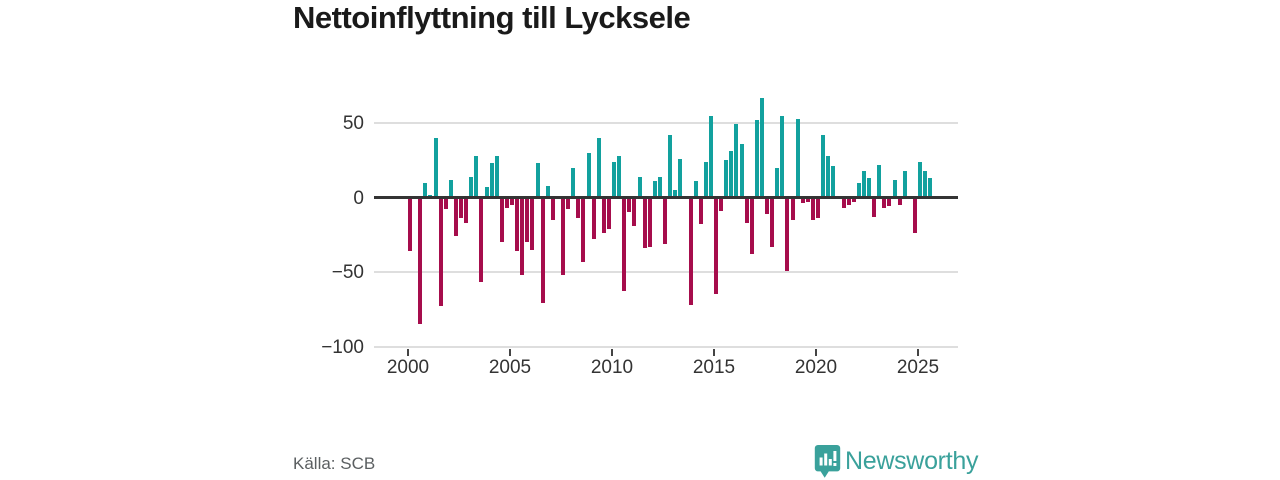  I want to click on y-axis-label: −100, so click(342, 347).